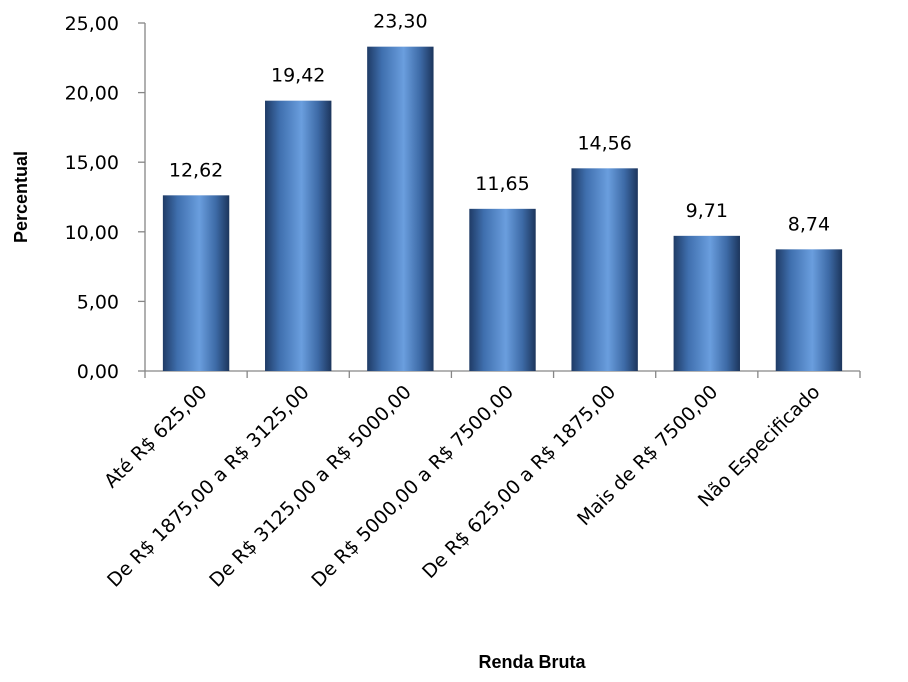 This screenshot has width=908, height=682. What do you see at coordinates (98, 302) in the screenshot?
I see `y-tick-label: 5,00` at bounding box center [98, 302].